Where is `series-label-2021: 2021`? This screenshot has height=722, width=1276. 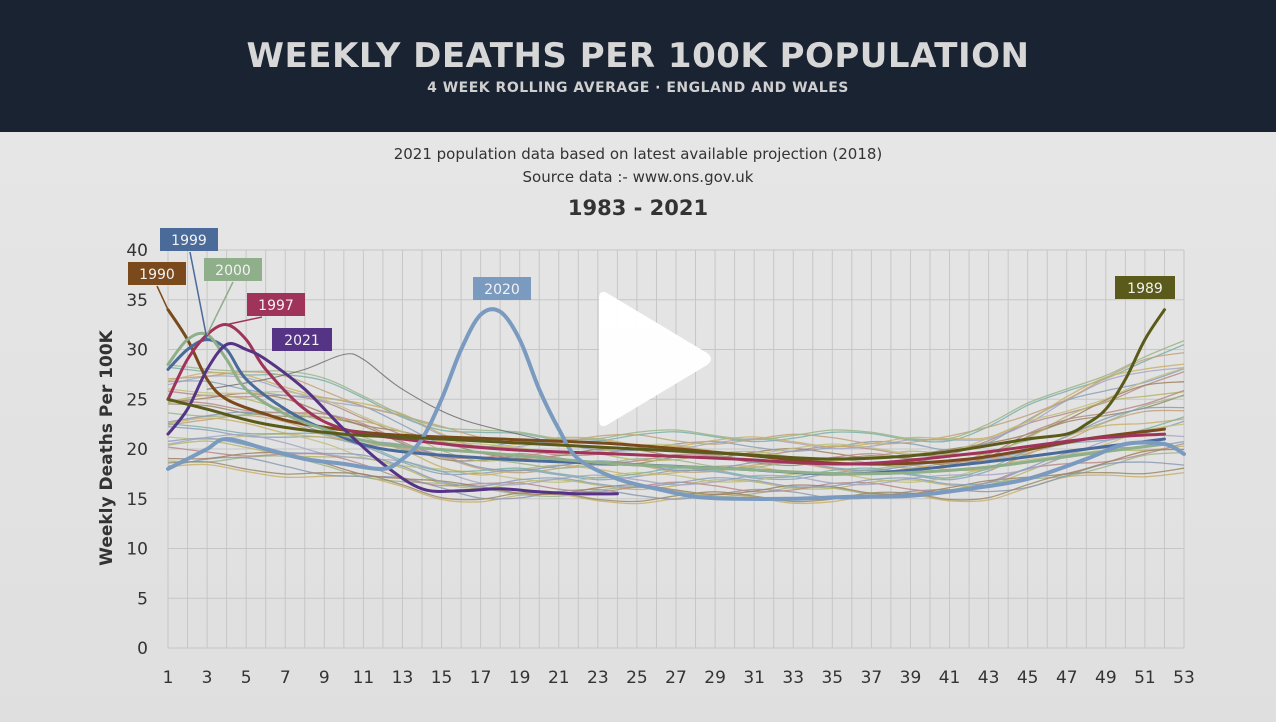 series-label-2021: 2021 is located at coordinates (302, 341).